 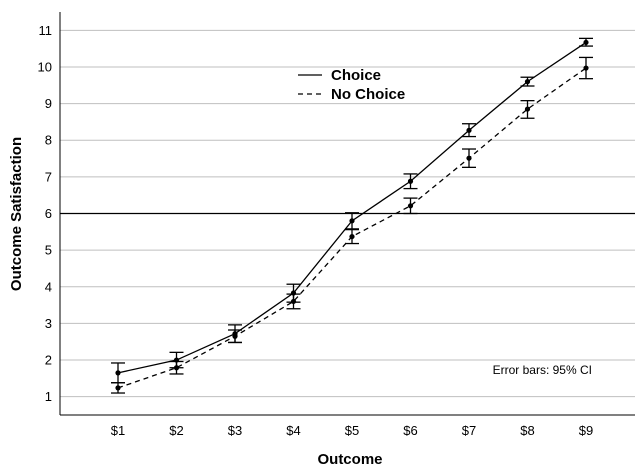 What do you see at coordinates (118, 430) in the screenshot?
I see `x-tick-label-1: $1` at bounding box center [118, 430].